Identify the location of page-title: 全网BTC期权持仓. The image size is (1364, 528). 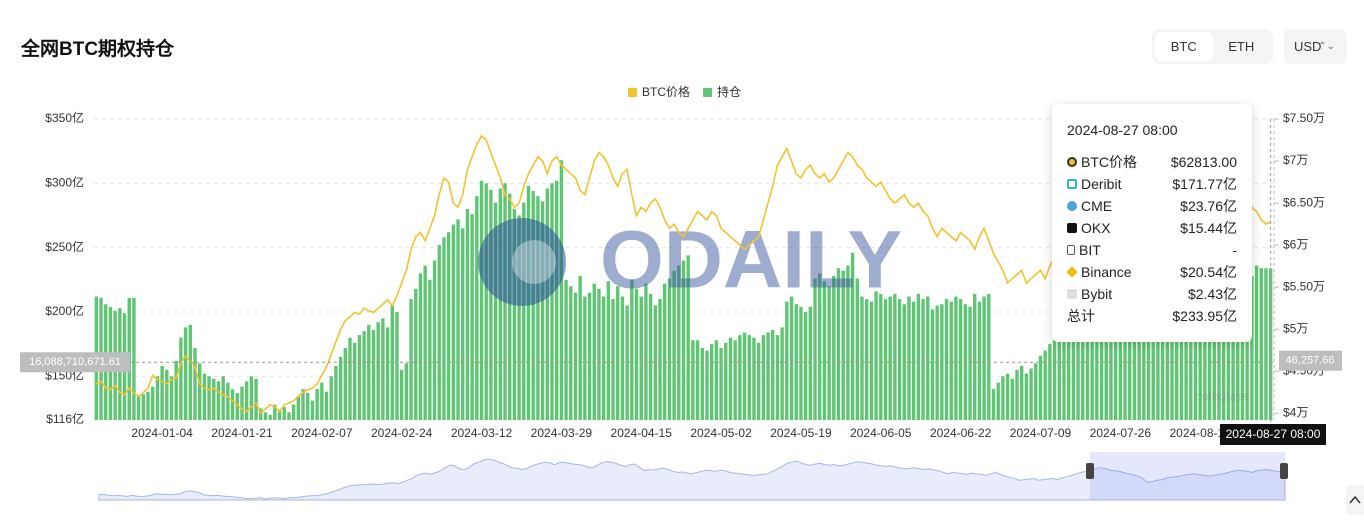
(98, 49).